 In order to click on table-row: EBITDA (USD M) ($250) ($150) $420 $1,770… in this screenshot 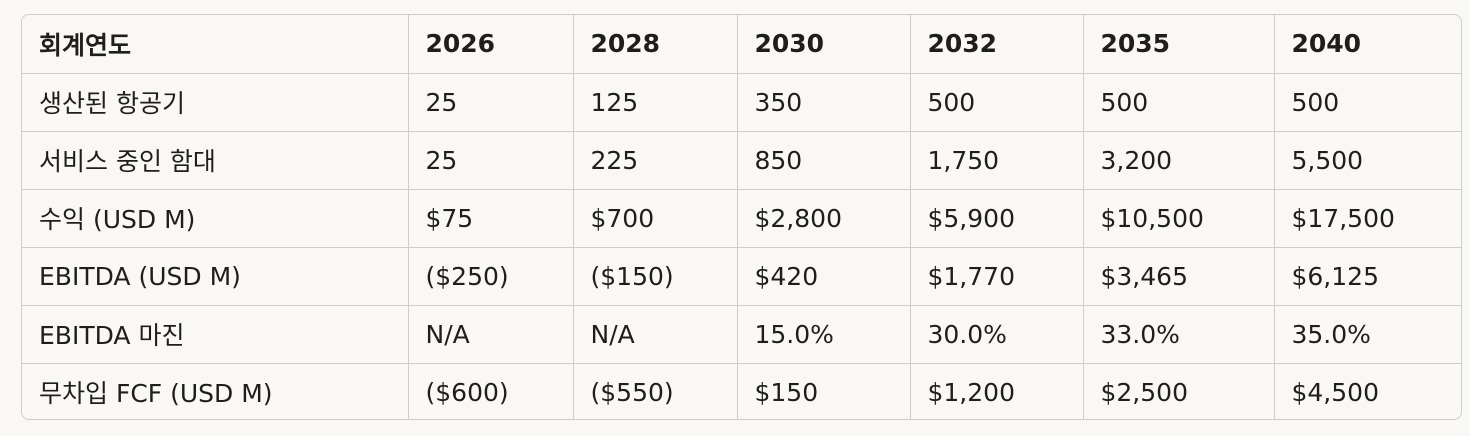, I will do `click(741, 276)`.